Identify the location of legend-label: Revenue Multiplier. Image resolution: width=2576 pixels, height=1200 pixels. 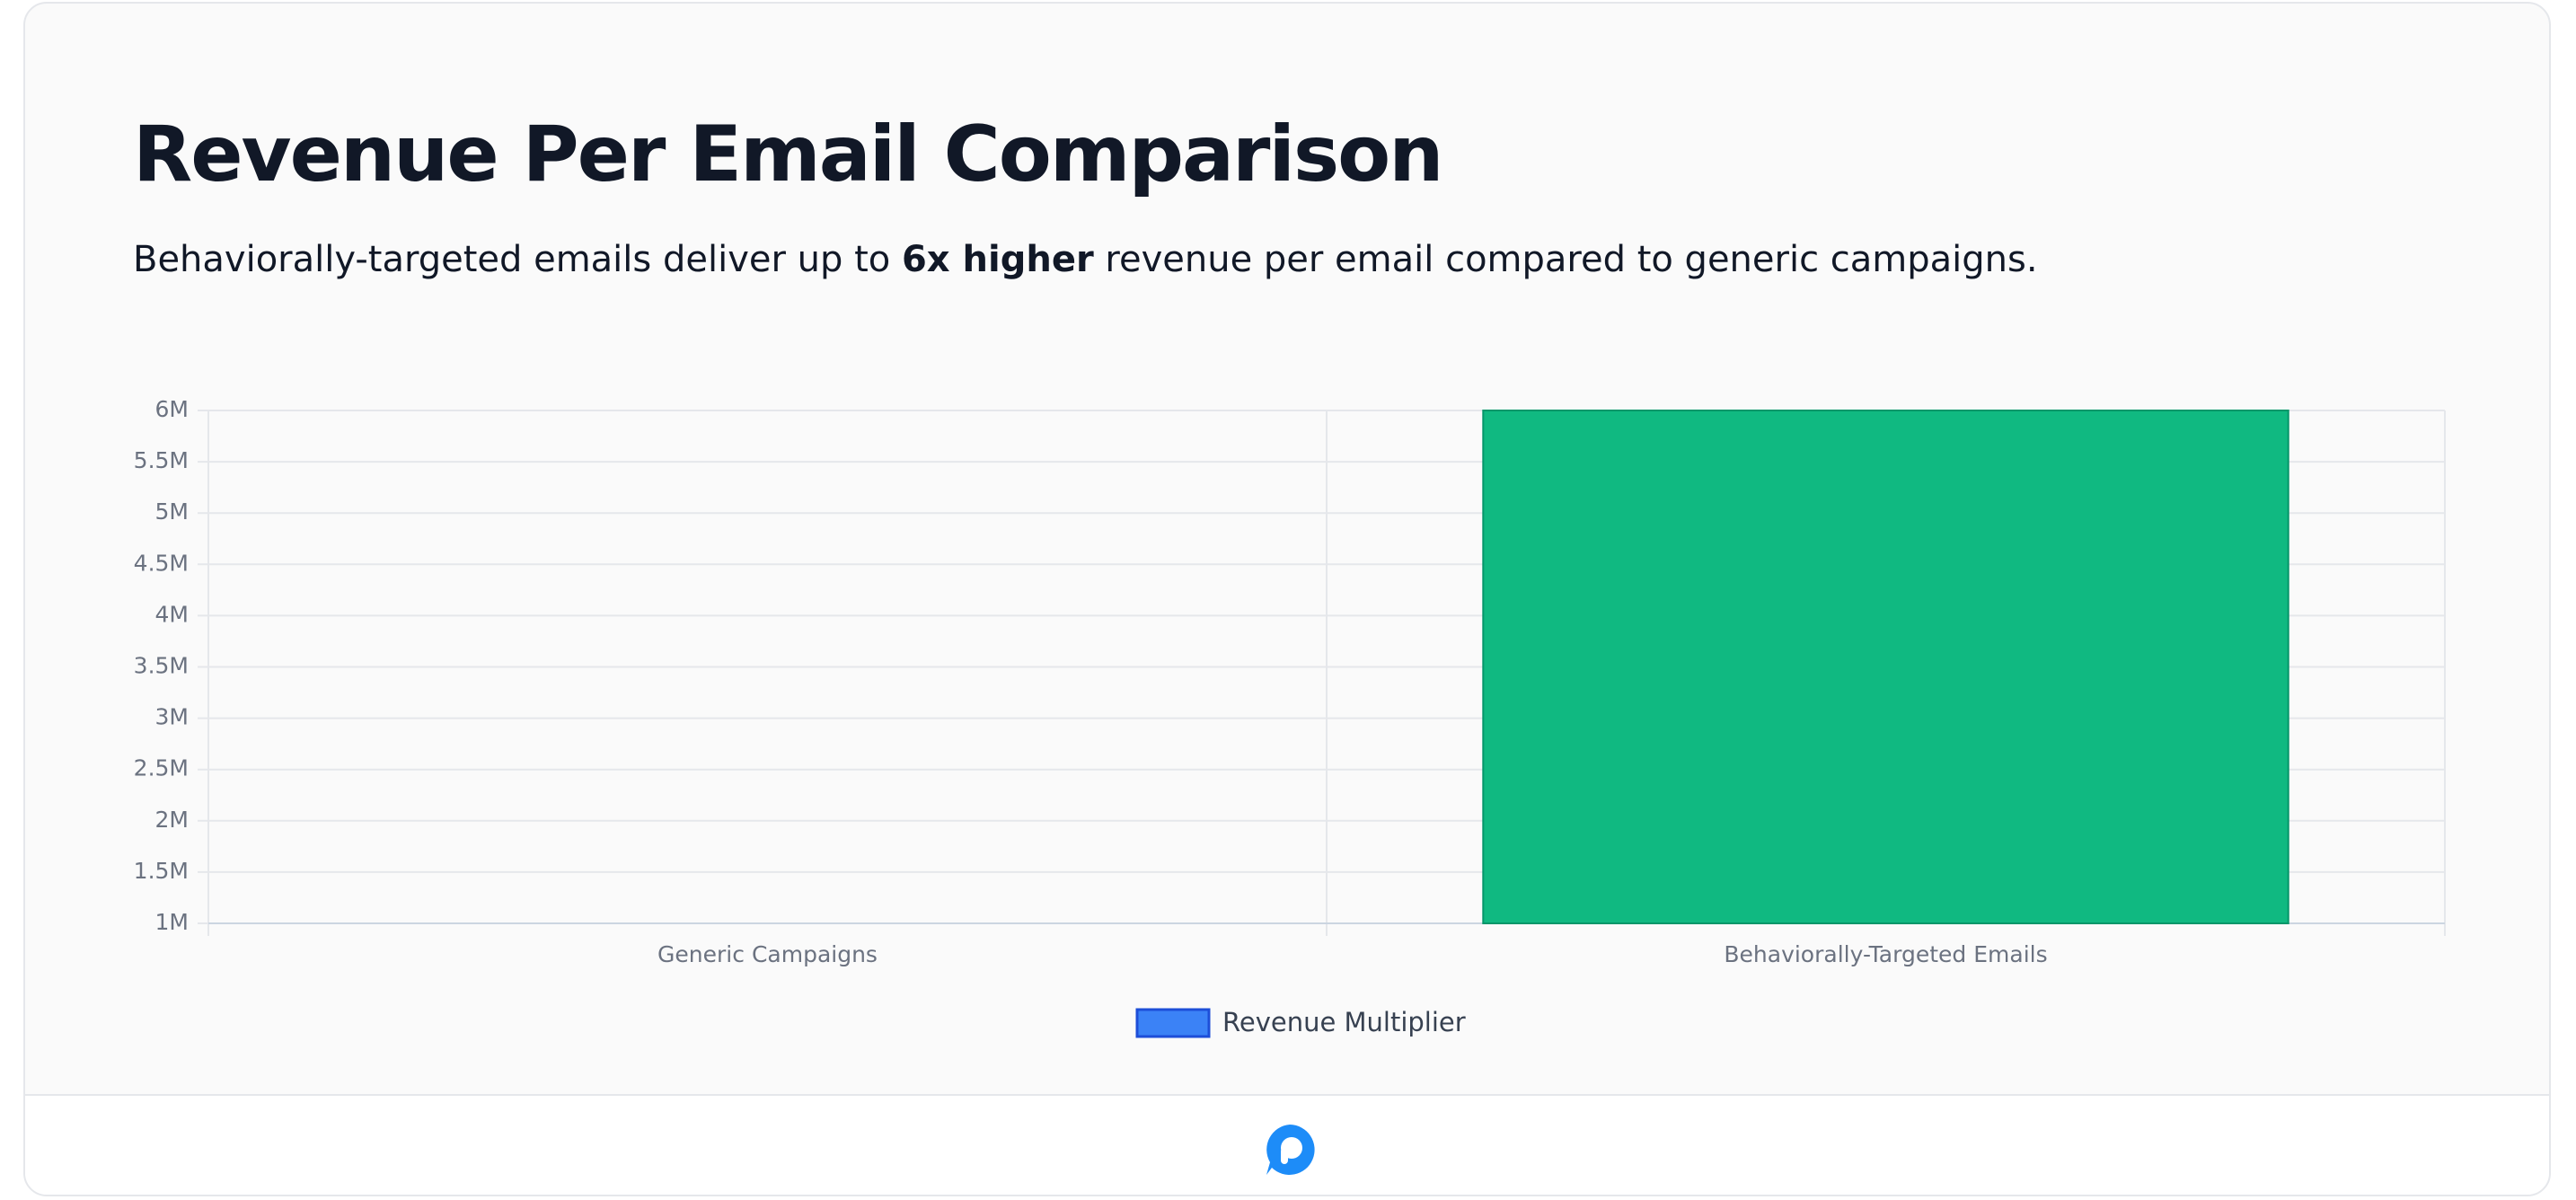
(1344, 1022).